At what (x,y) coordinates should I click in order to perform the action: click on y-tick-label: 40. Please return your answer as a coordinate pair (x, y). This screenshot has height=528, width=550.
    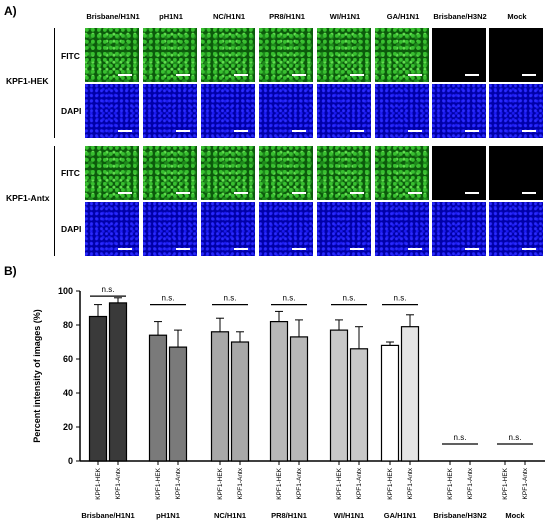
    Looking at the image, I should click on (68, 393).